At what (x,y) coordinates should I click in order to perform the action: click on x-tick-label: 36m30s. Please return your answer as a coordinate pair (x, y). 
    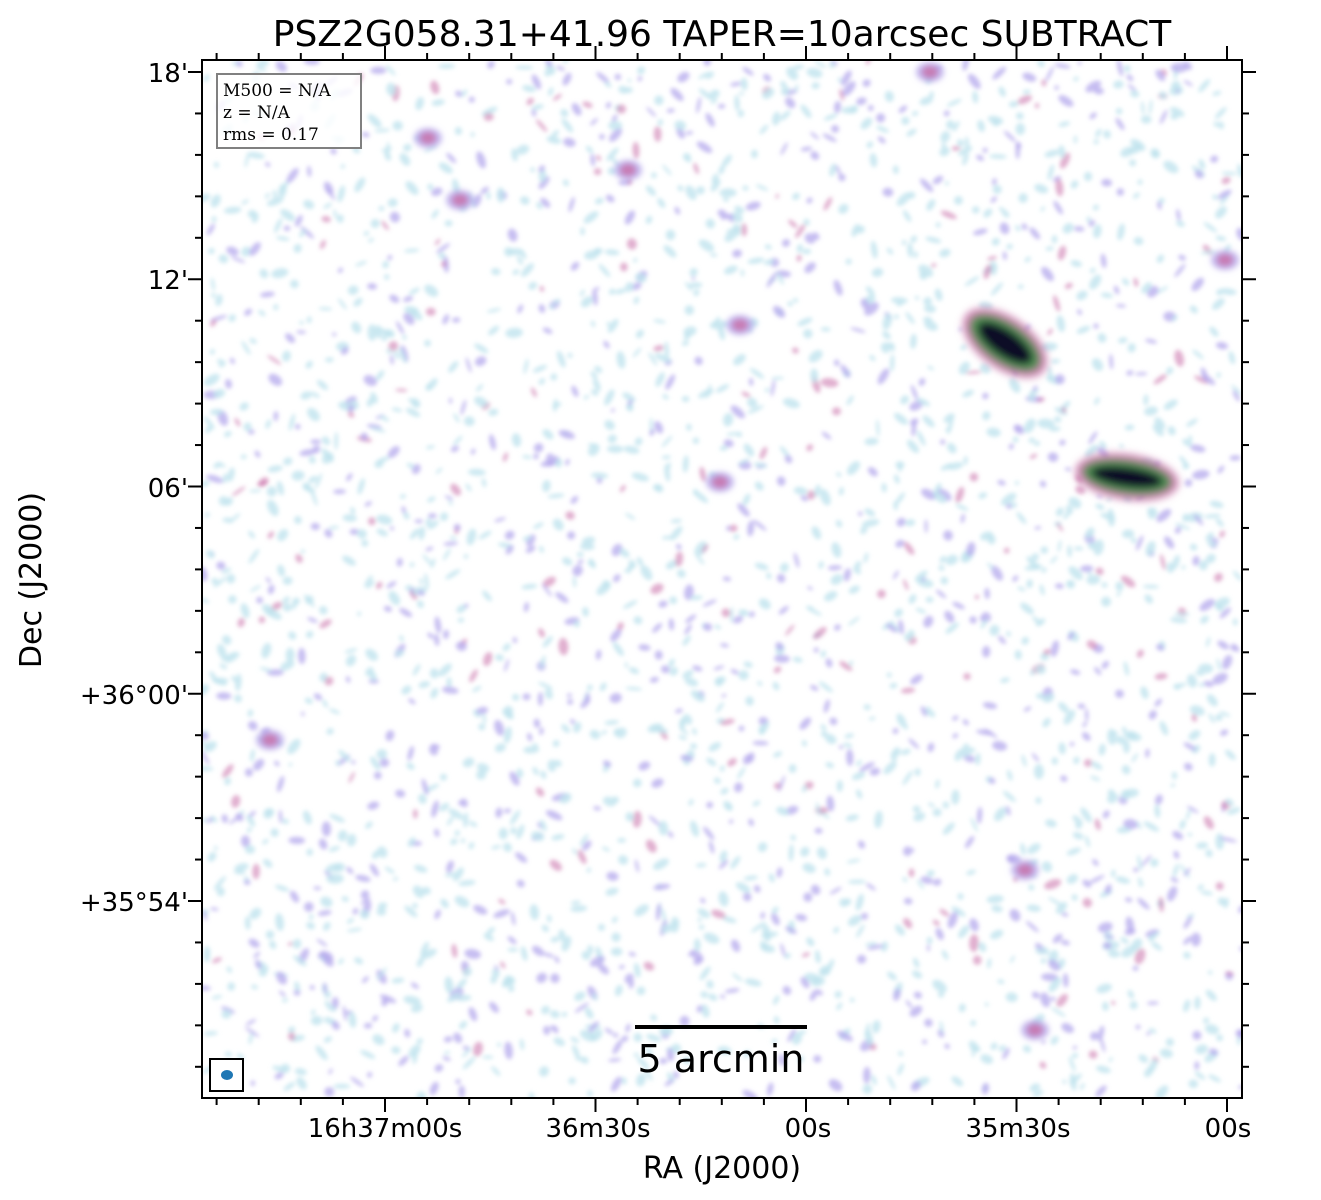
    Looking at the image, I should click on (597, 1129).